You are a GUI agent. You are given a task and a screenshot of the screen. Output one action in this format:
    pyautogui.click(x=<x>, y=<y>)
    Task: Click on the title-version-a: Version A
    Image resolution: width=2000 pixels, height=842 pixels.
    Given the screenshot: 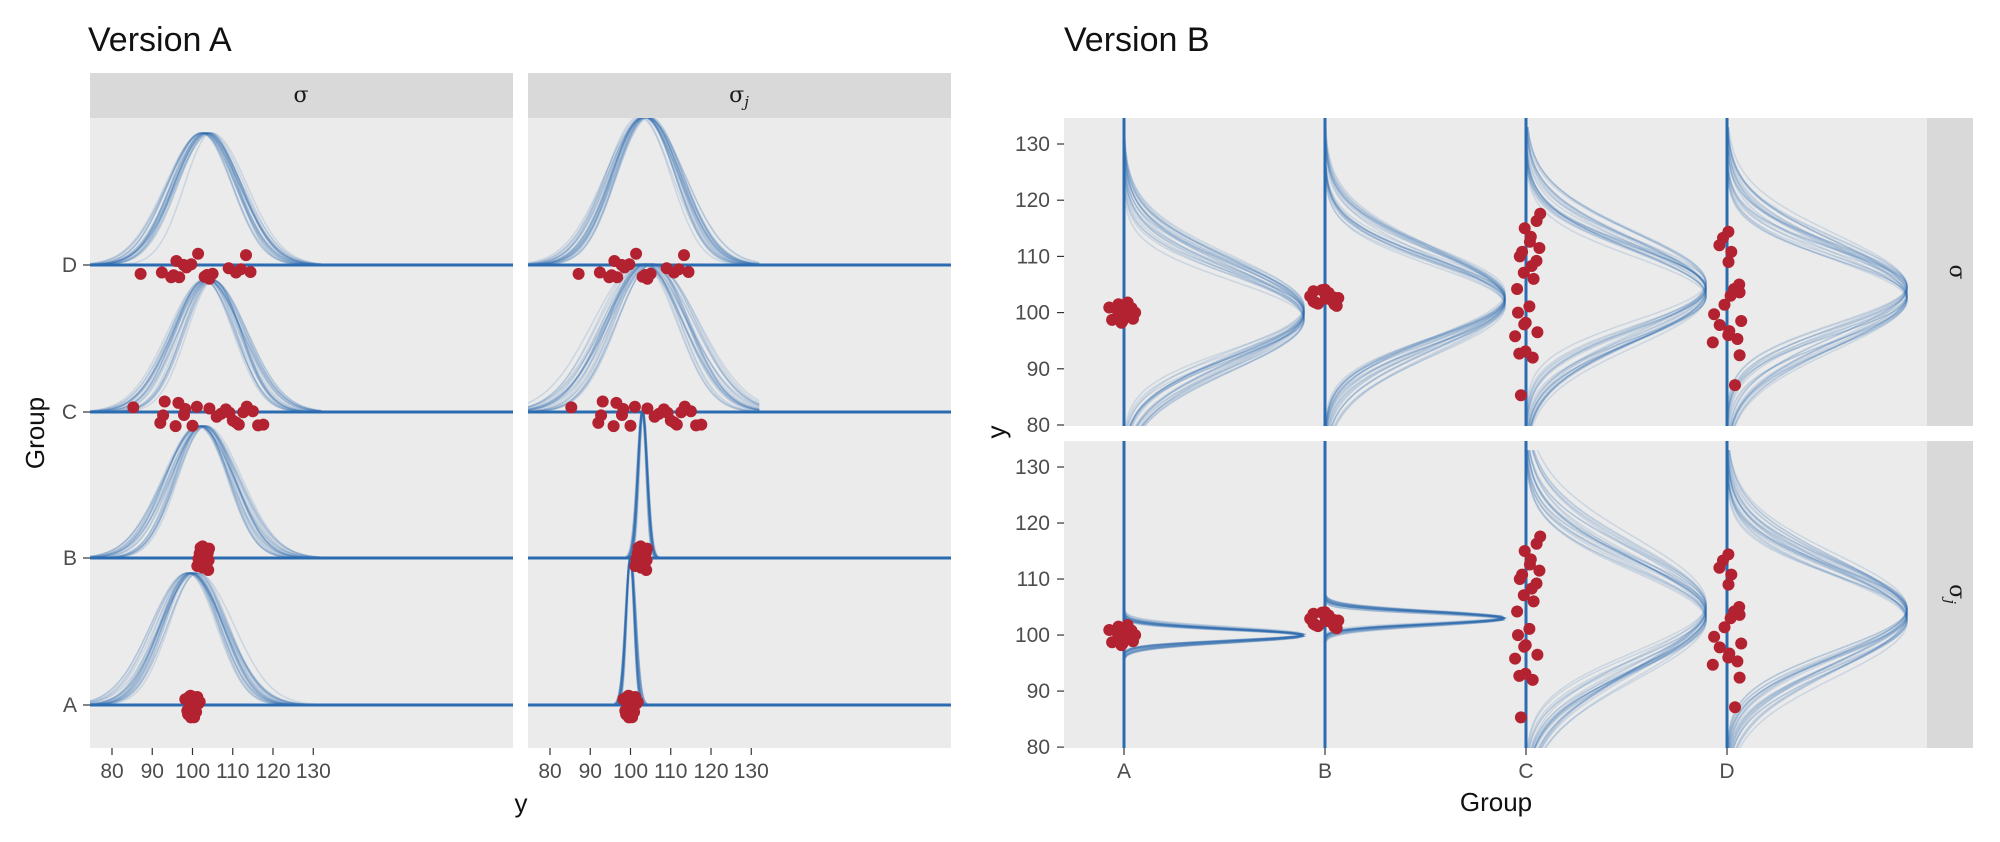 What is the action you would take?
    pyautogui.click(x=160, y=40)
    